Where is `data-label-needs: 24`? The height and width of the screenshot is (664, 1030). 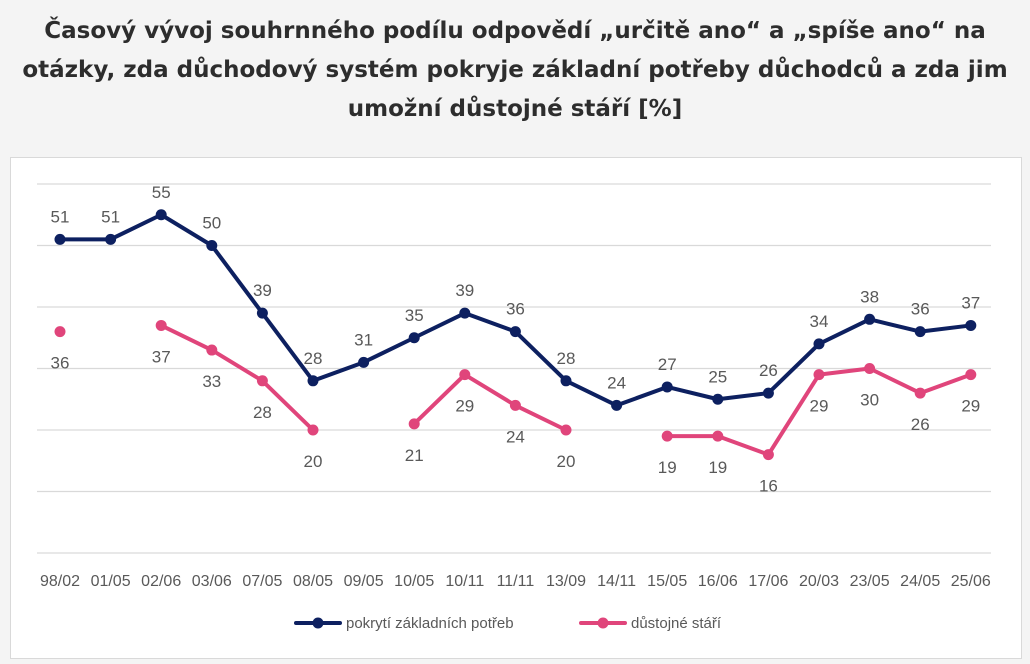 data-label-needs: 24 is located at coordinates (616, 382).